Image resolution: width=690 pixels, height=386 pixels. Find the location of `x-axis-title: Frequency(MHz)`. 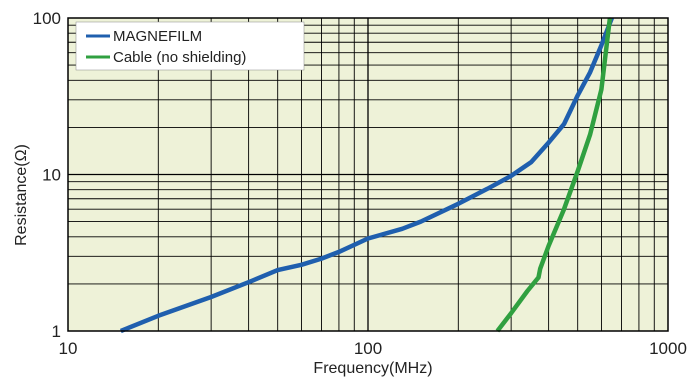

x-axis-title: Frequency(MHz) is located at coordinates (372, 368).